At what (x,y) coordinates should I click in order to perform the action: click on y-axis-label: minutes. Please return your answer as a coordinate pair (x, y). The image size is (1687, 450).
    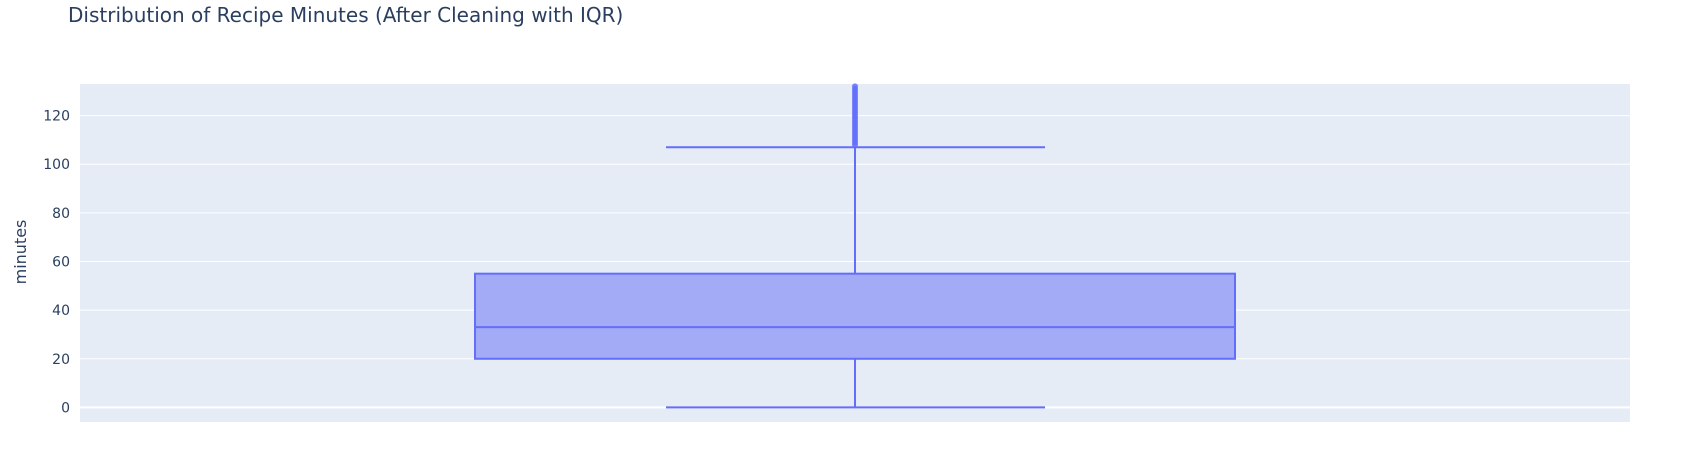
    Looking at the image, I should click on (20, 252).